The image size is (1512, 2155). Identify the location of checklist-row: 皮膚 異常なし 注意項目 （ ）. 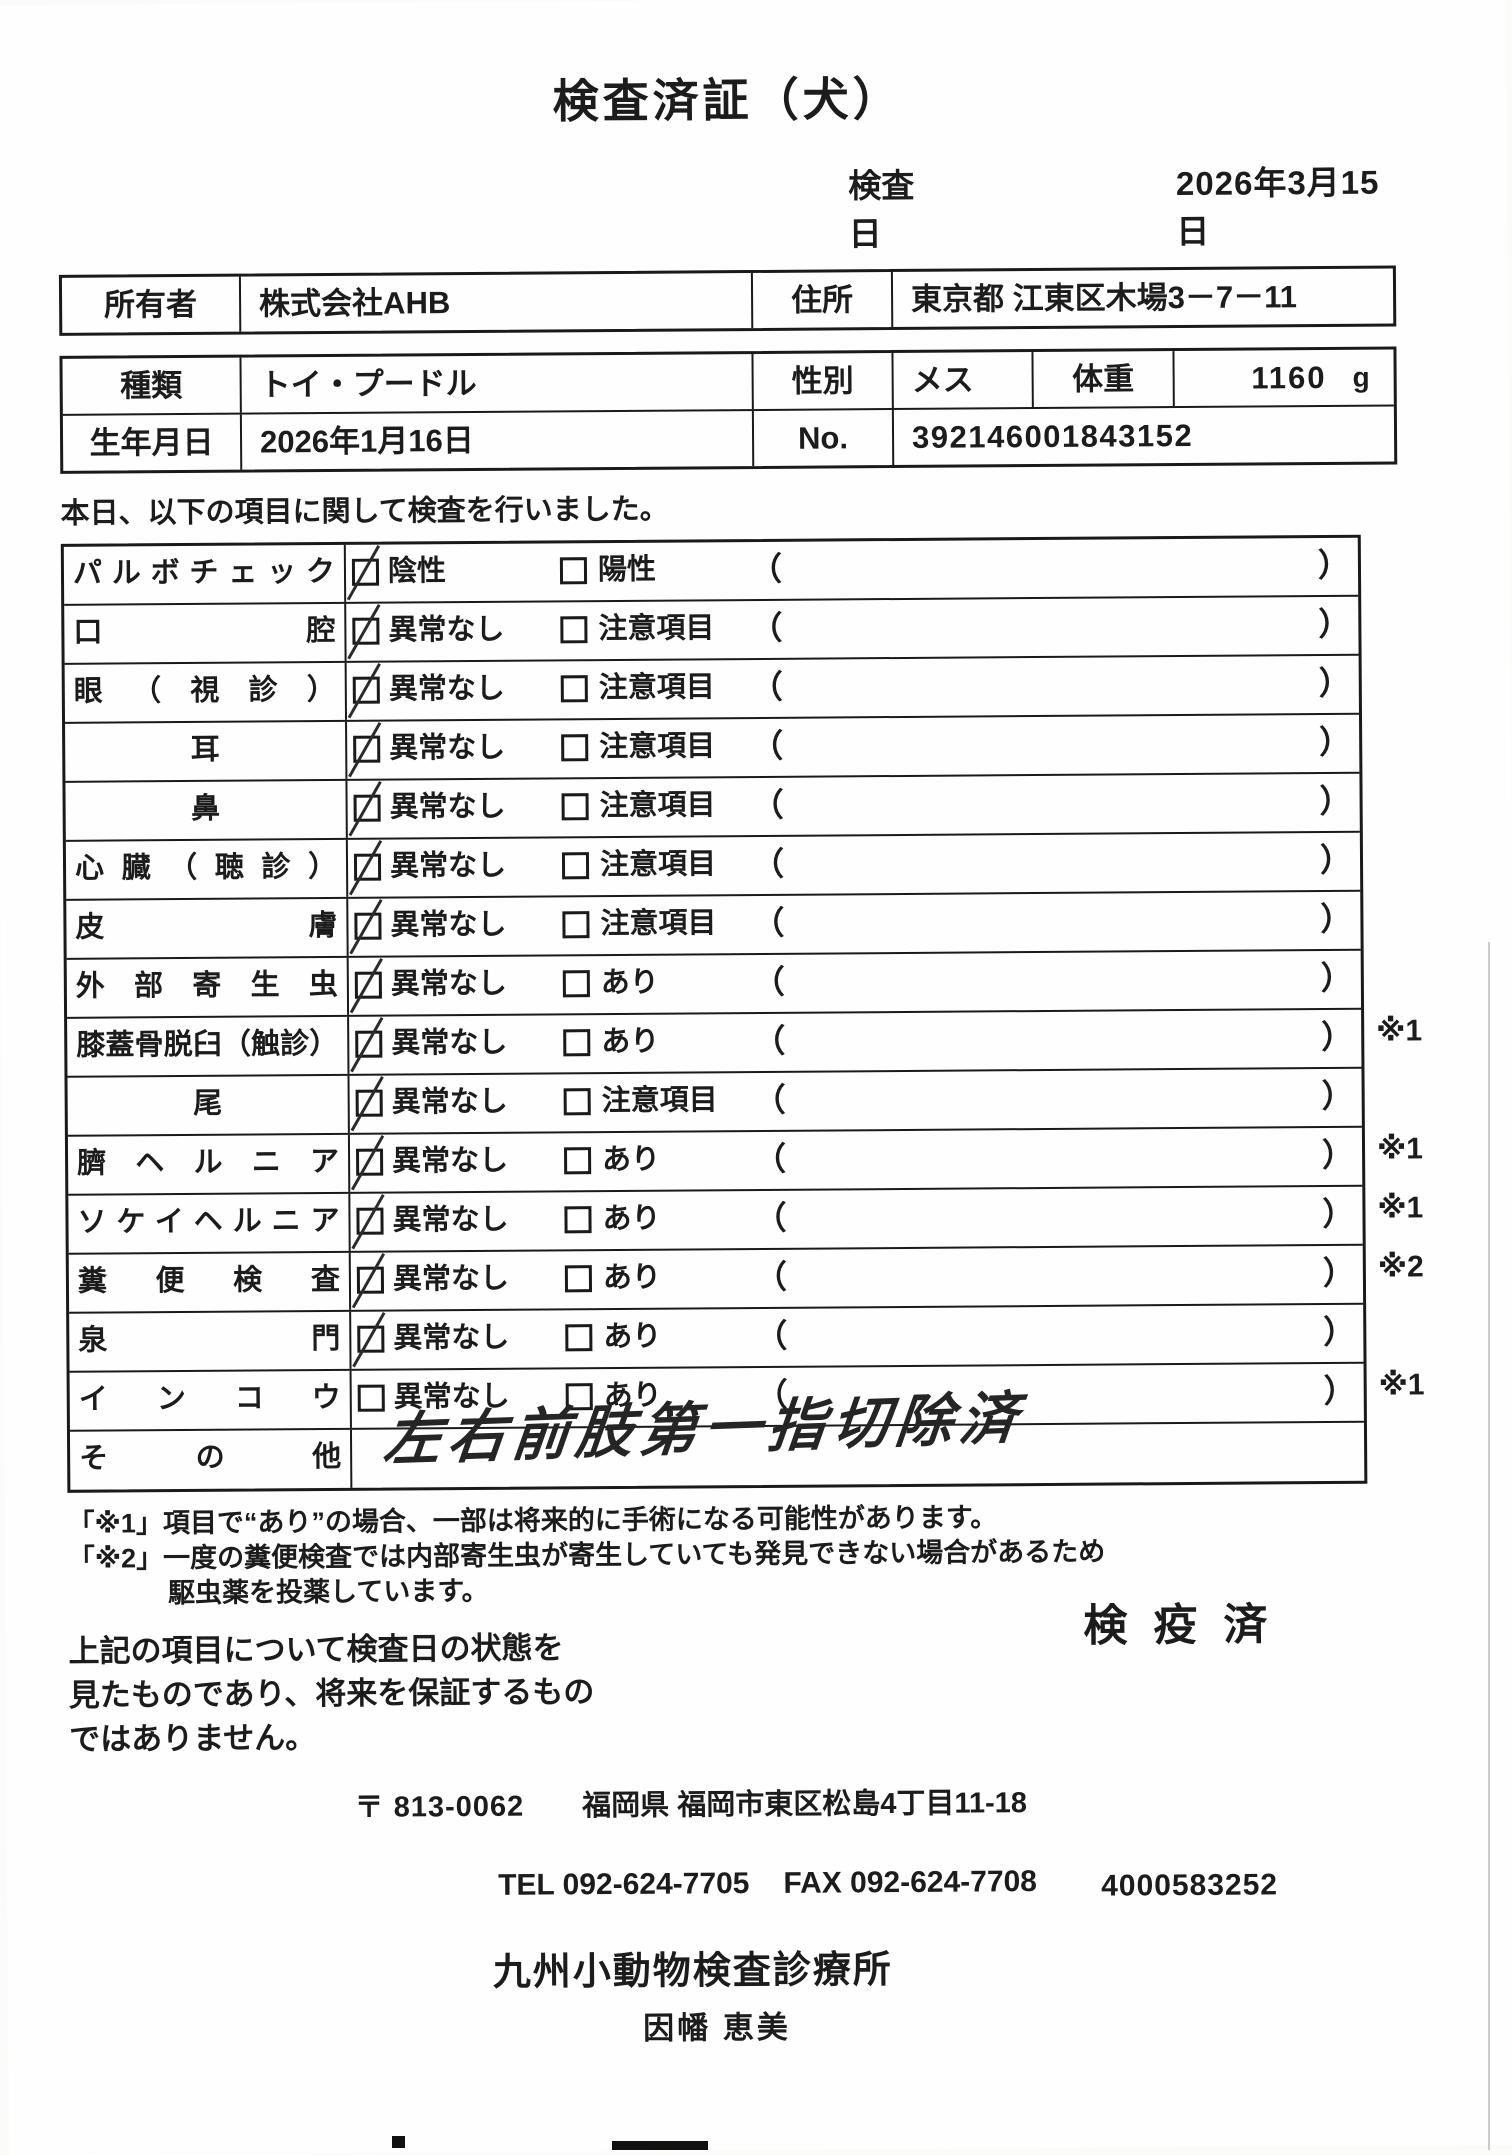
(713, 925).